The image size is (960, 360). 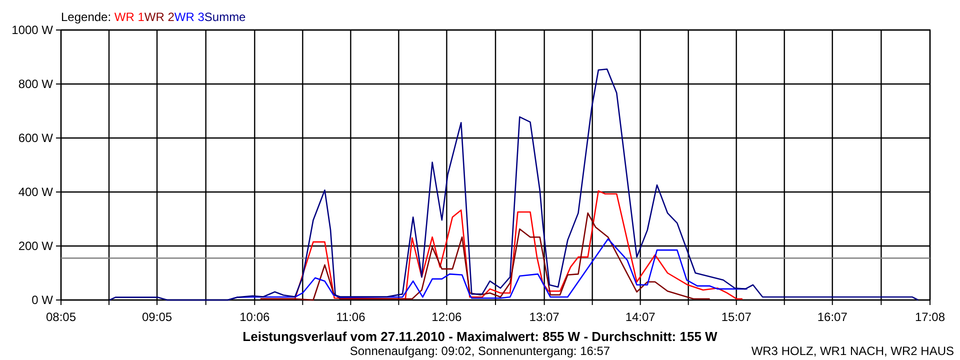 I want to click on x-tick-label: 12:06, so click(x=447, y=317).